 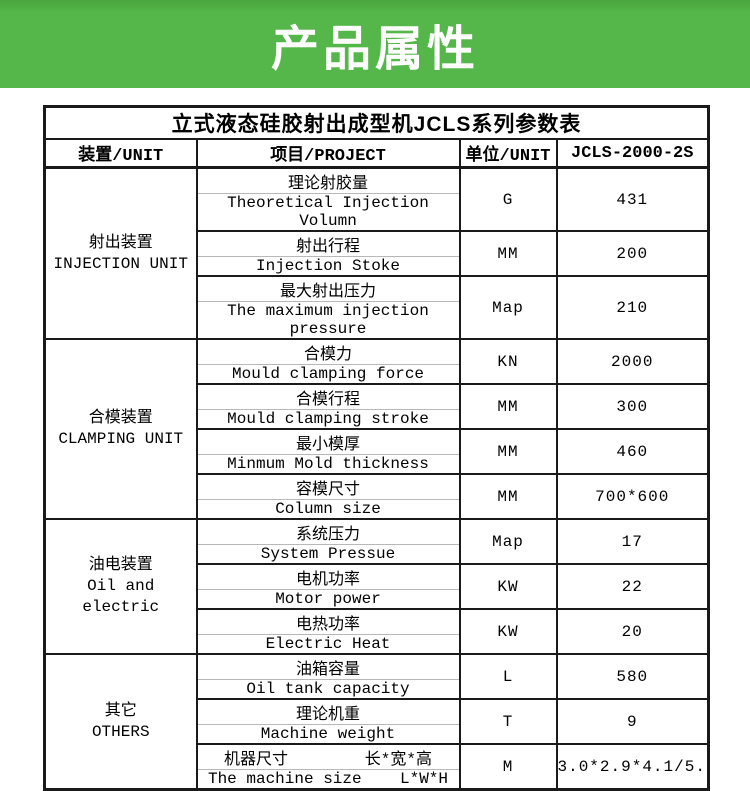 I want to click on value-cell: 22, so click(x=632, y=586).